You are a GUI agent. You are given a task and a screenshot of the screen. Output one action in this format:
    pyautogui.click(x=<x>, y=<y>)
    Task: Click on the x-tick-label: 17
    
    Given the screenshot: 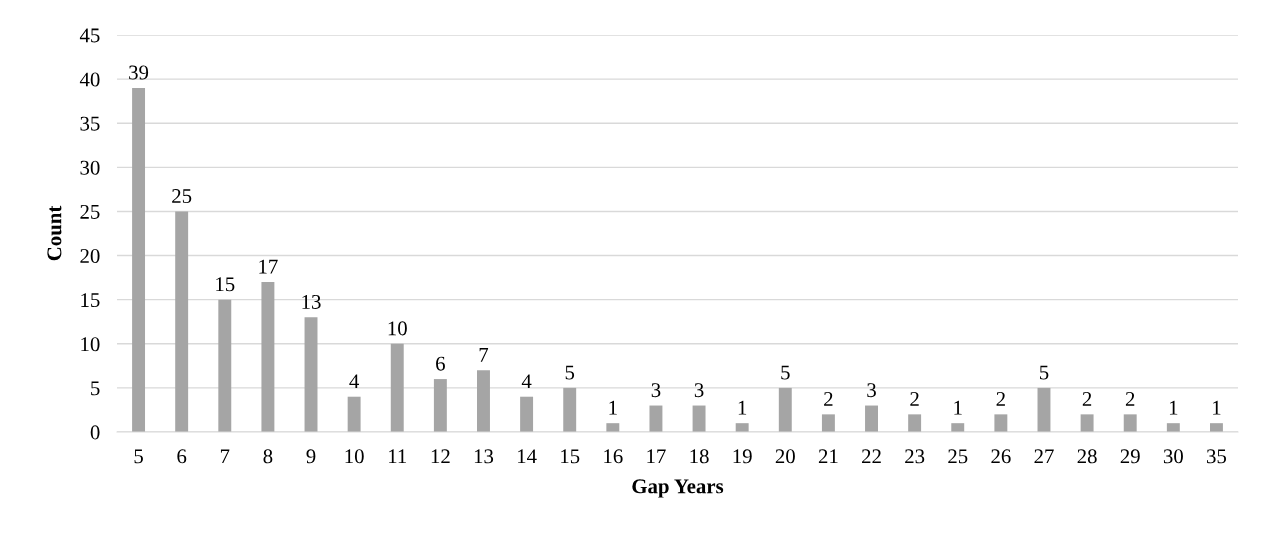 What is the action you would take?
    pyautogui.click(x=656, y=456)
    